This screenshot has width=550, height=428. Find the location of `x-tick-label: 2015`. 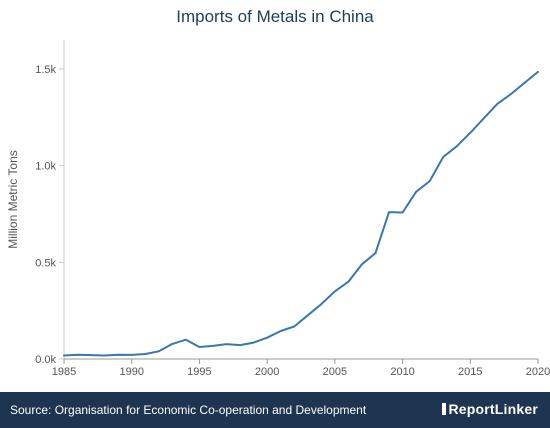

x-tick-label: 2015 is located at coordinates (470, 372).